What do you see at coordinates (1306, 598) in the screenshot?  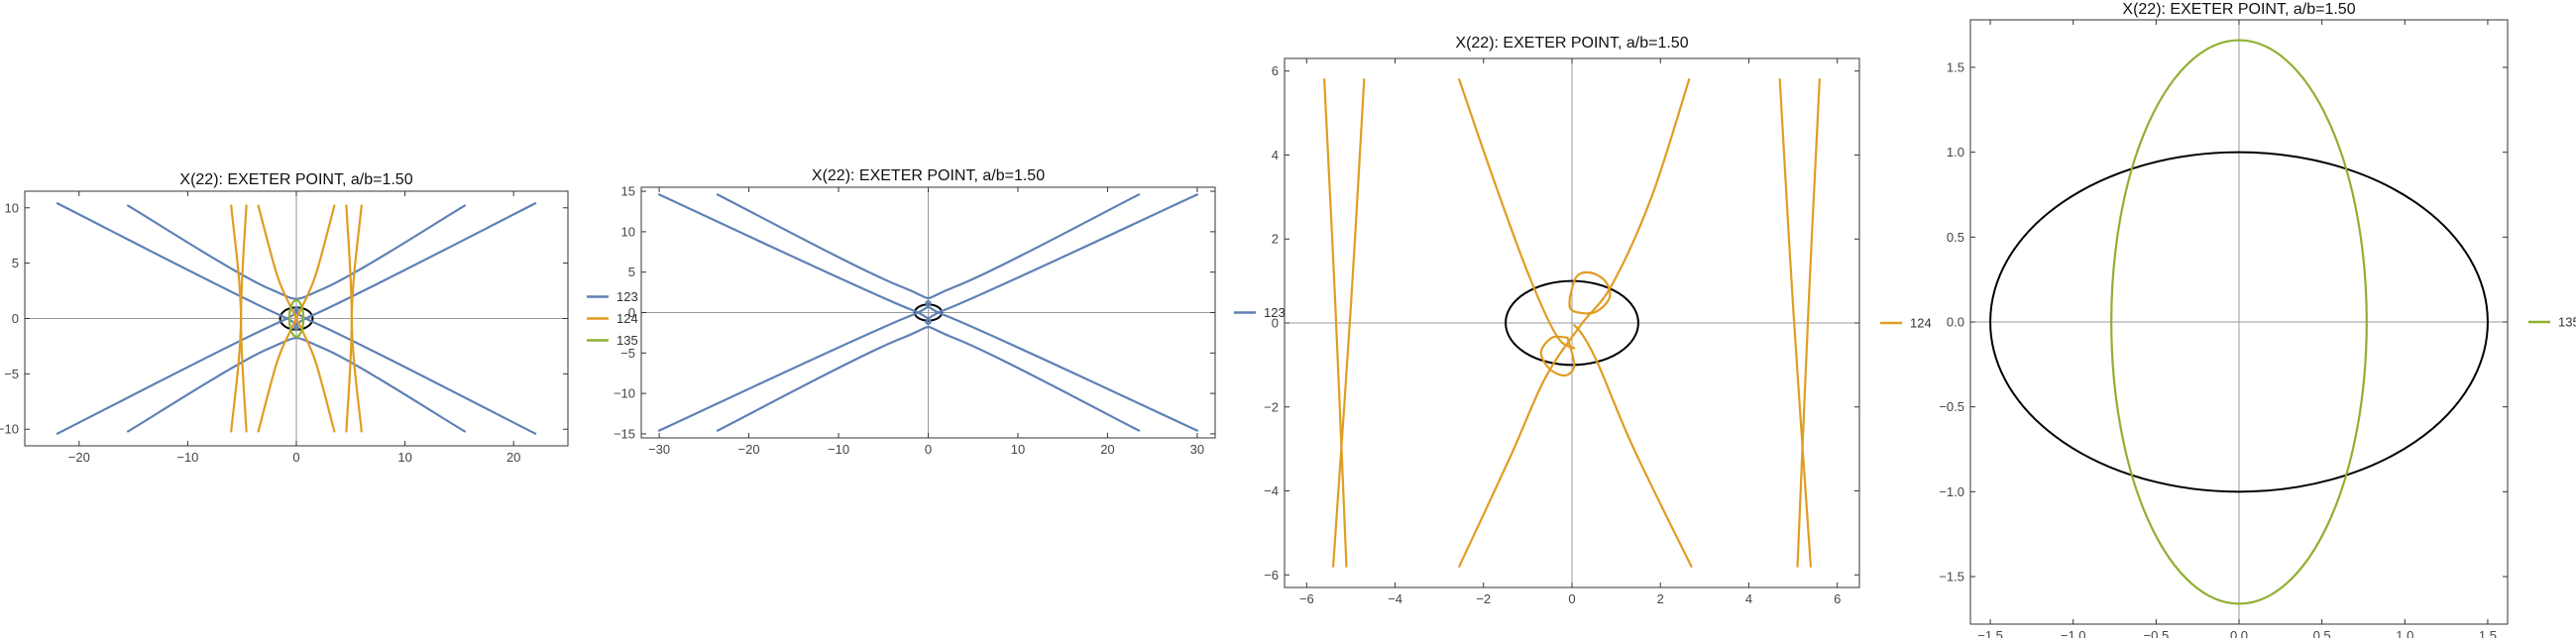 I see `x-tick-label: −6` at bounding box center [1306, 598].